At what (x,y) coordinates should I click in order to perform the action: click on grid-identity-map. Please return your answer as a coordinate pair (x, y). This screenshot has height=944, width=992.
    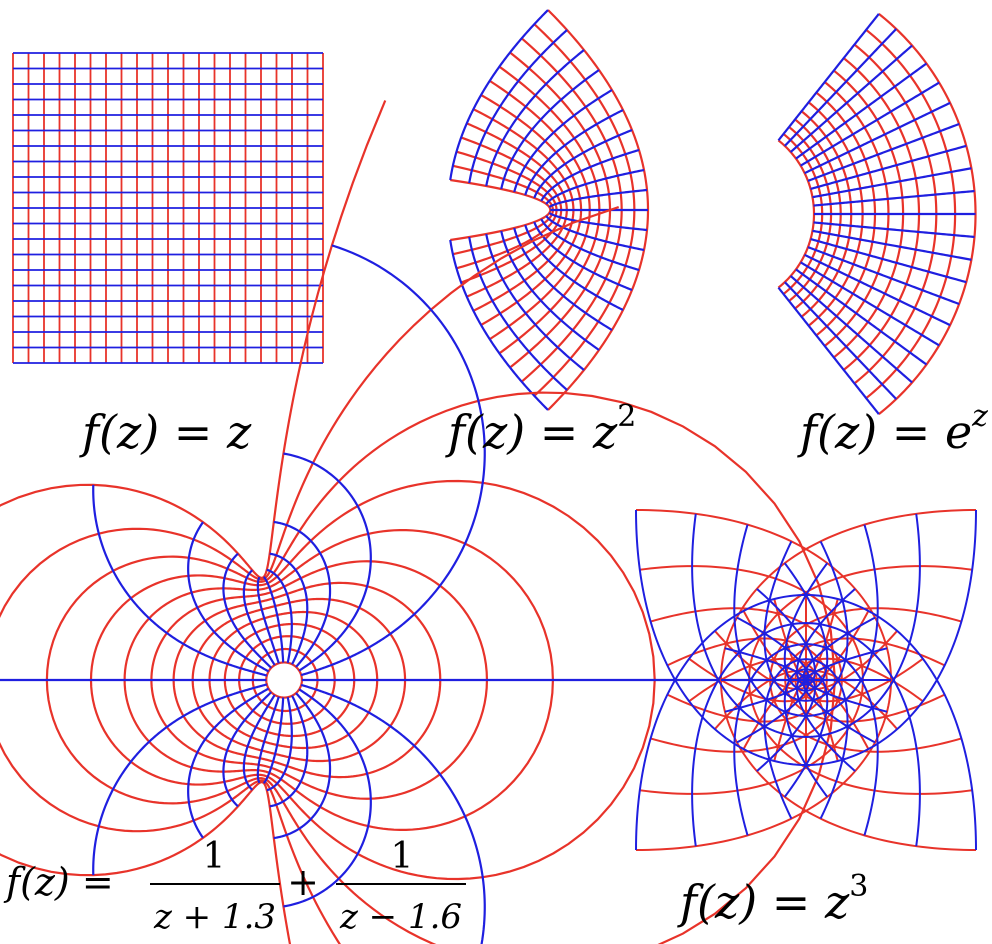
    Looking at the image, I should click on (168, 208).